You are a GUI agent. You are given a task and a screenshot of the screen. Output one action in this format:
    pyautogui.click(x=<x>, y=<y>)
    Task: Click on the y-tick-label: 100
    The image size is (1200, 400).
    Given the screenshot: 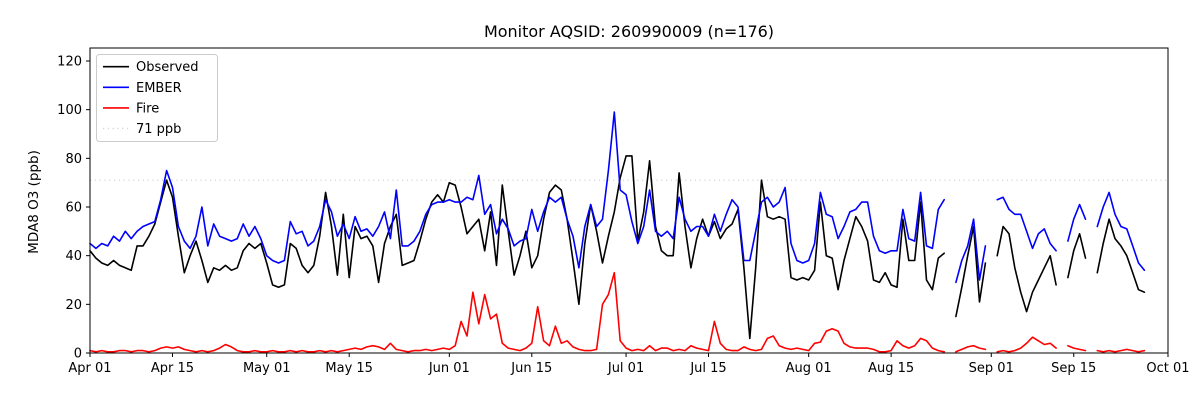 What is the action you would take?
    pyautogui.click(x=69, y=110)
    